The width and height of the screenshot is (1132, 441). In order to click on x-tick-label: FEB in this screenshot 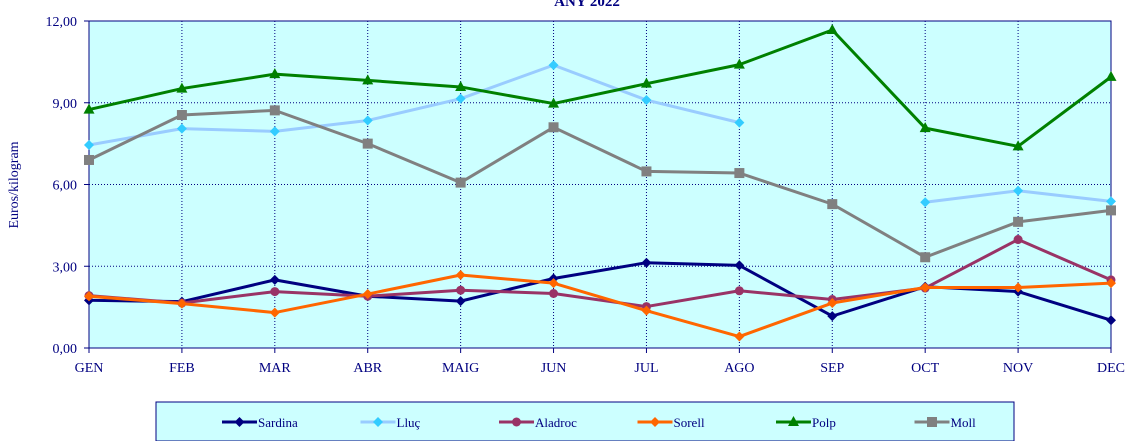, I will do `click(182, 368)`.